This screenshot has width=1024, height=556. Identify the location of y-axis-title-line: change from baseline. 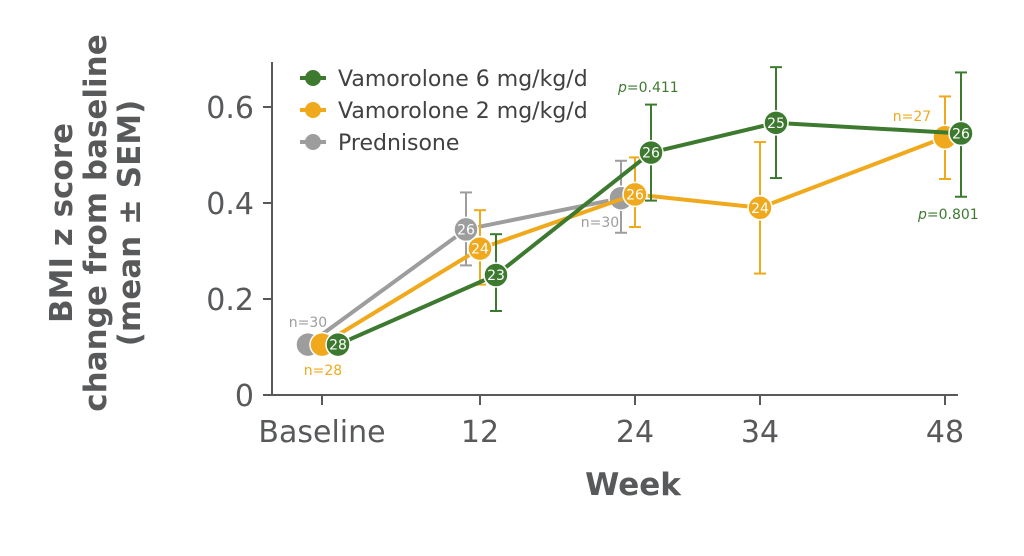
(96, 223).